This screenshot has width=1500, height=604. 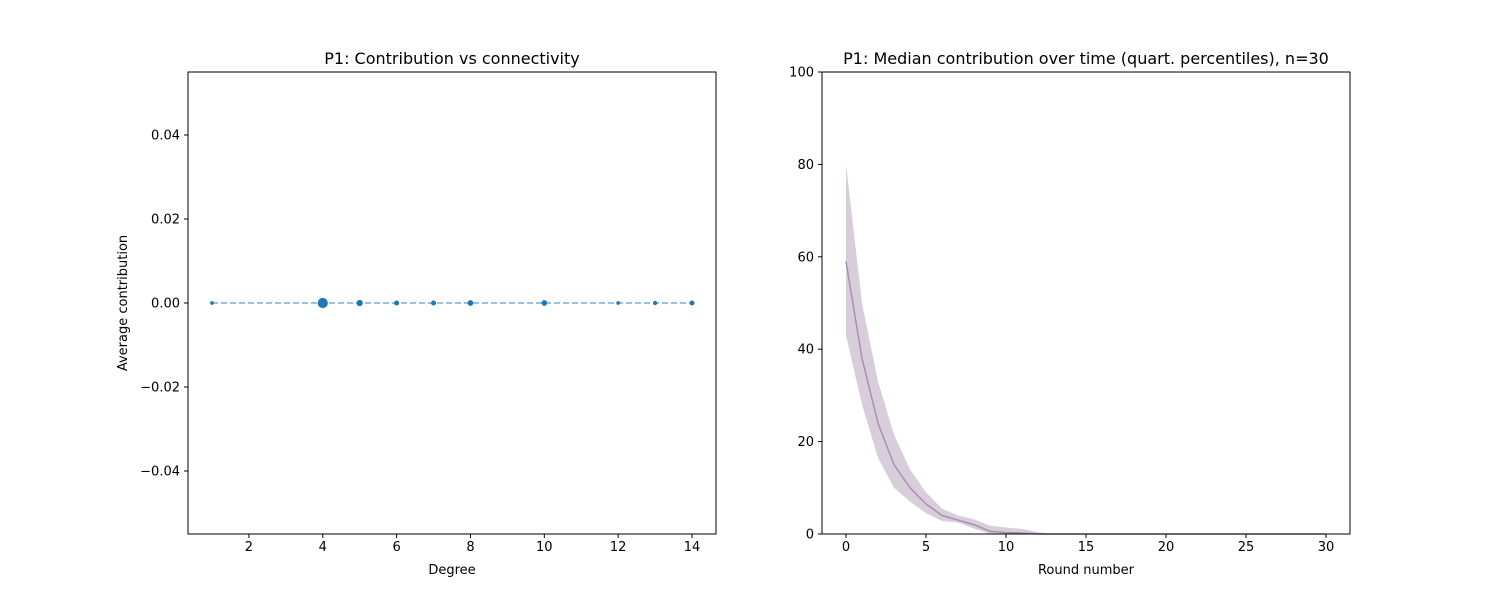 I want to click on x-tick-label: 15, so click(x=1086, y=547).